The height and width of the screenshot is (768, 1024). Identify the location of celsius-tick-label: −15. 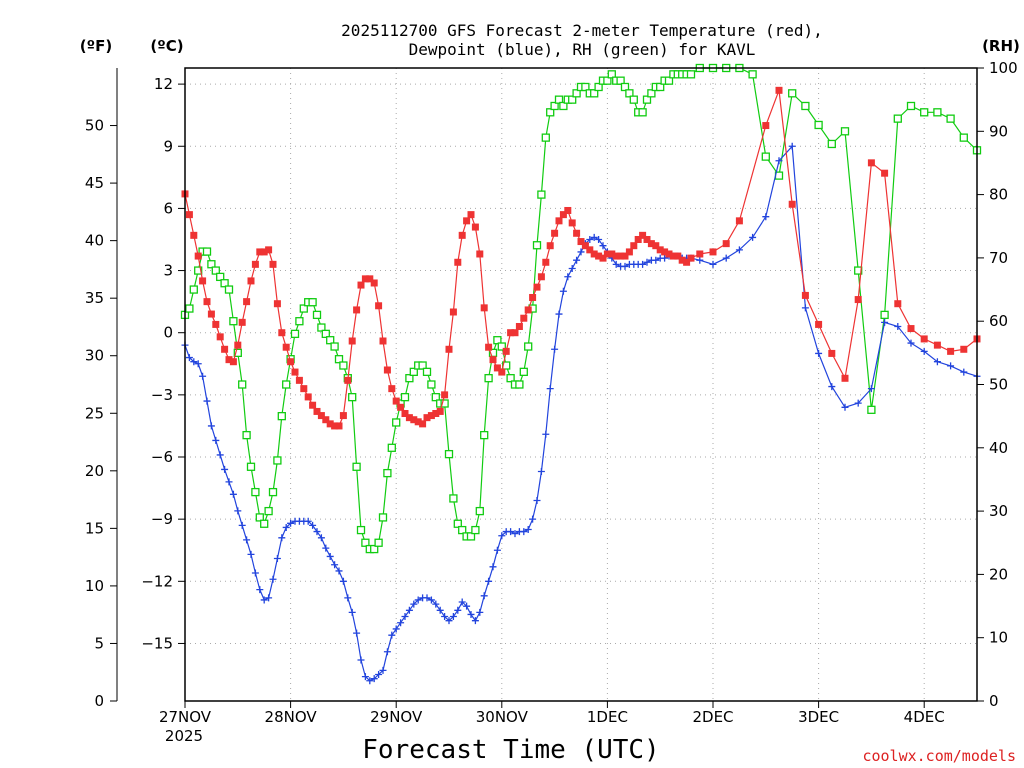
(157, 643).